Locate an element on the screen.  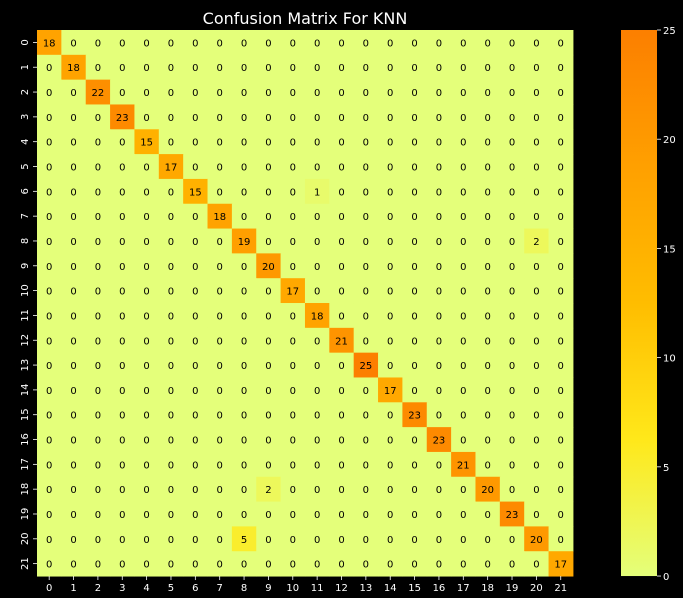
x-tick-label: 18 is located at coordinates (487, 588).